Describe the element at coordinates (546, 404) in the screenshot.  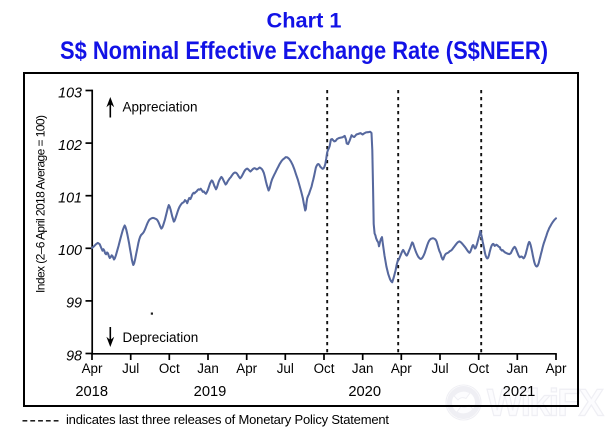
I see `svg-text: WikiFX` at that location.